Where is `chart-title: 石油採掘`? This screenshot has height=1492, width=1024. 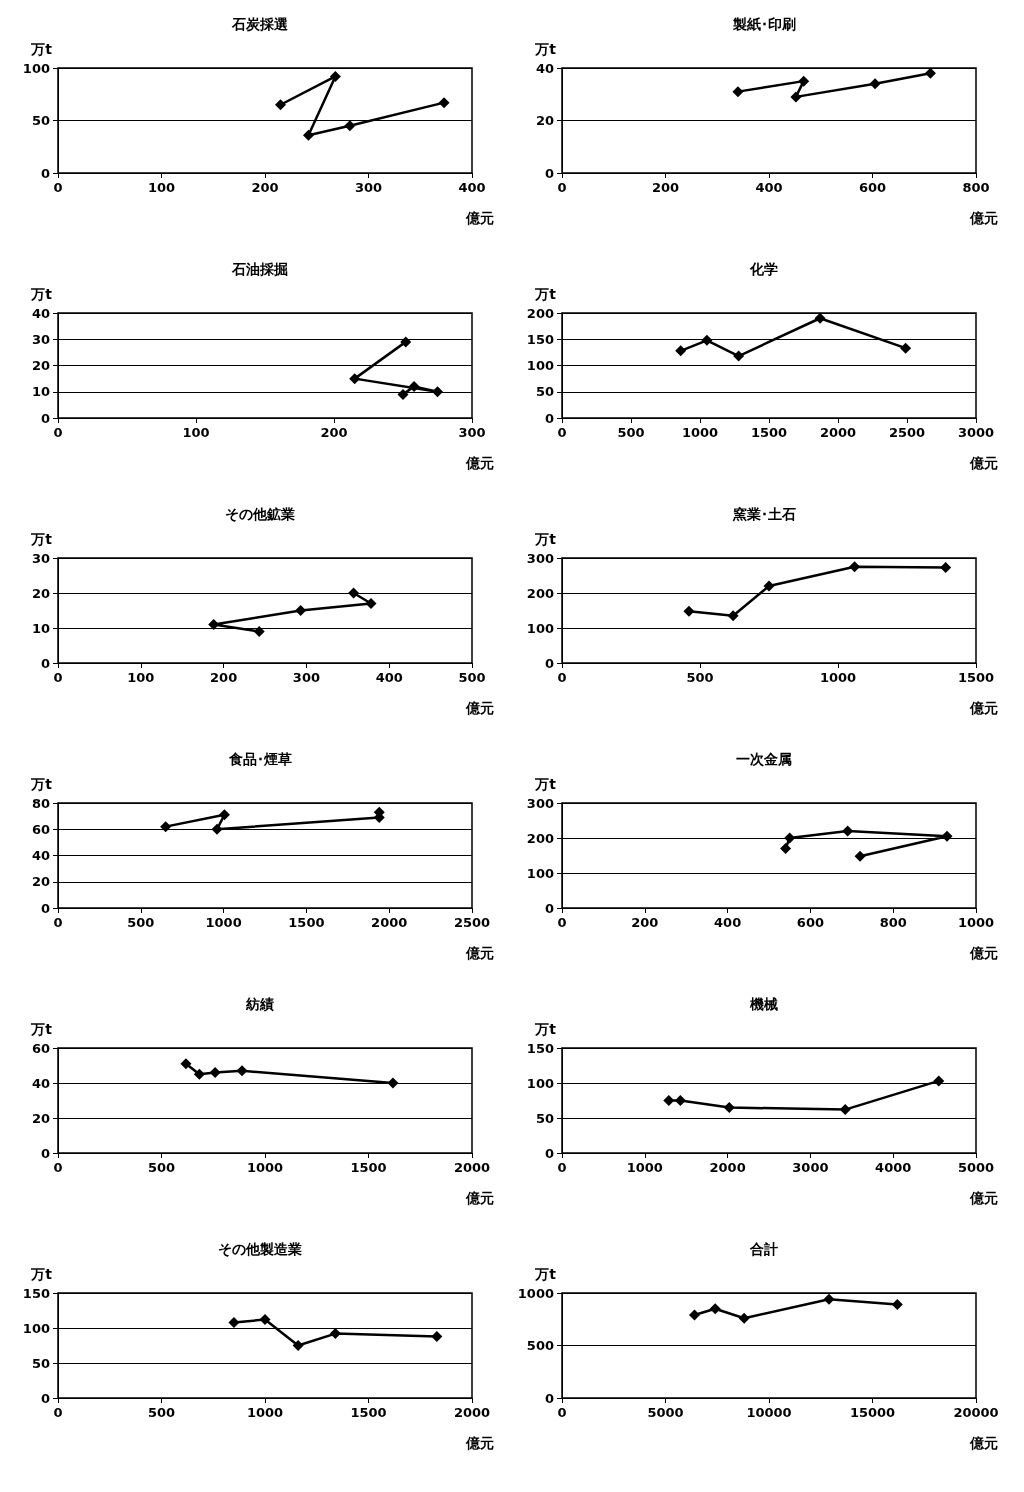 chart-title: 石油採掘 is located at coordinates (259, 269).